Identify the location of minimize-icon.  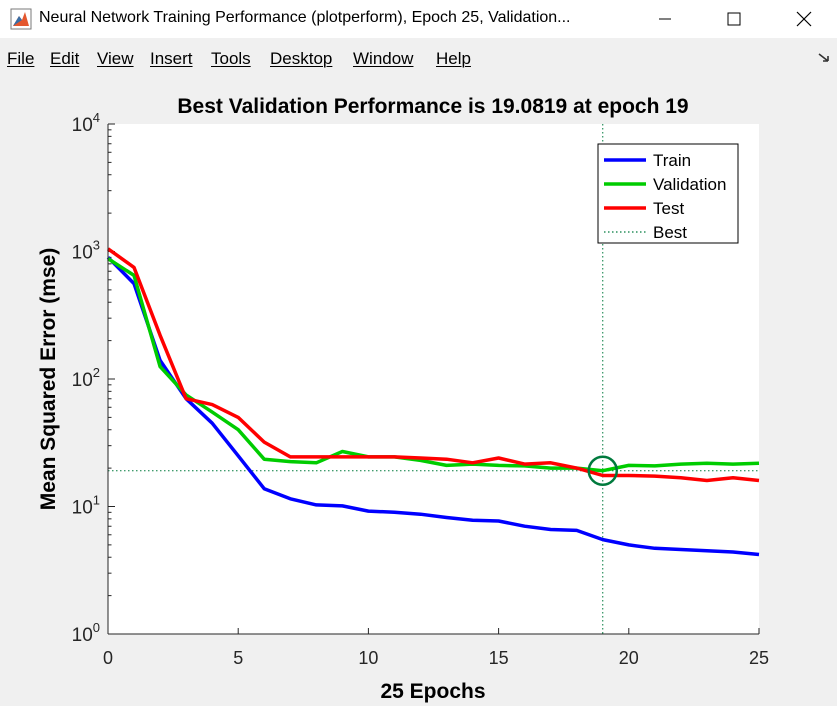
(665, 19).